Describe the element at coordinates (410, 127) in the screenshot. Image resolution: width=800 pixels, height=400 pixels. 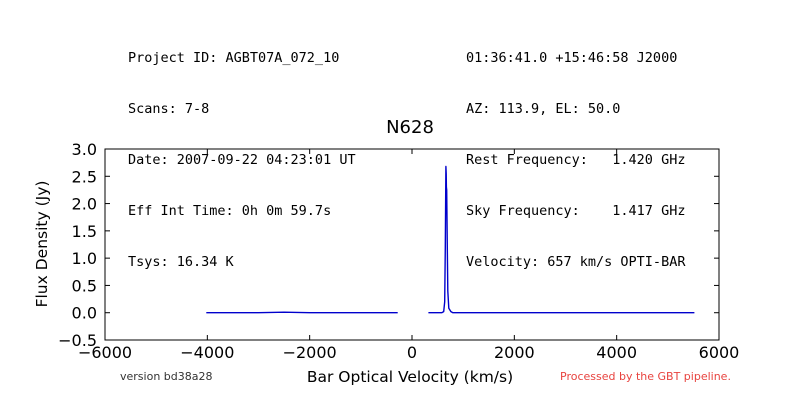
I see `chart-title: N628` at that location.